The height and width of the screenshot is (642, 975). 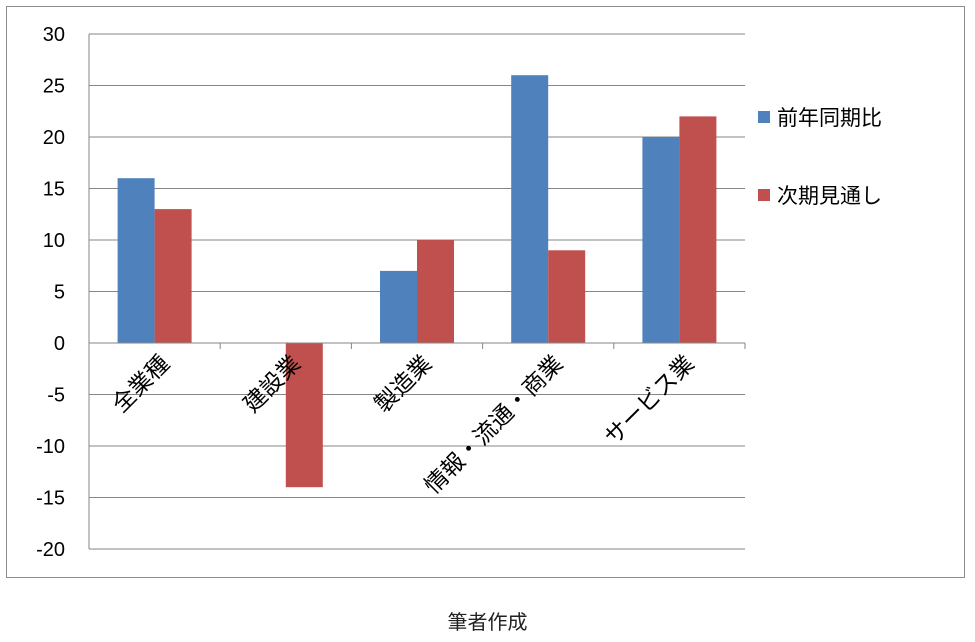 I want to click on legend-label: 前年同期比, so click(x=829, y=118).